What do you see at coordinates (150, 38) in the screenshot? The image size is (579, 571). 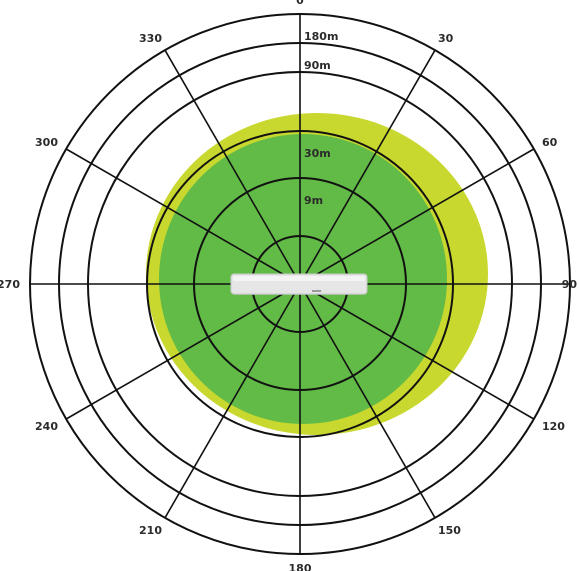 I see `angle-label-330: 330` at bounding box center [150, 38].